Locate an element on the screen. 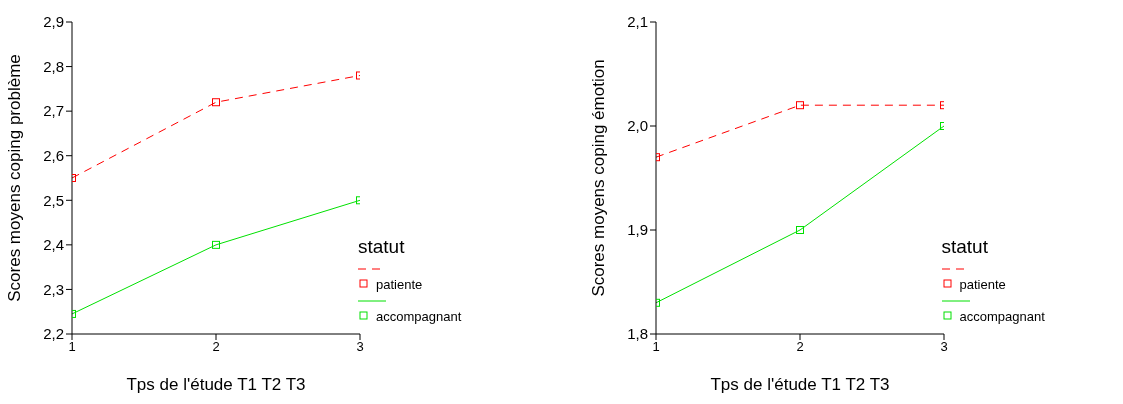  y-tick-label: 2,9 is located at coordinates (53, 22).